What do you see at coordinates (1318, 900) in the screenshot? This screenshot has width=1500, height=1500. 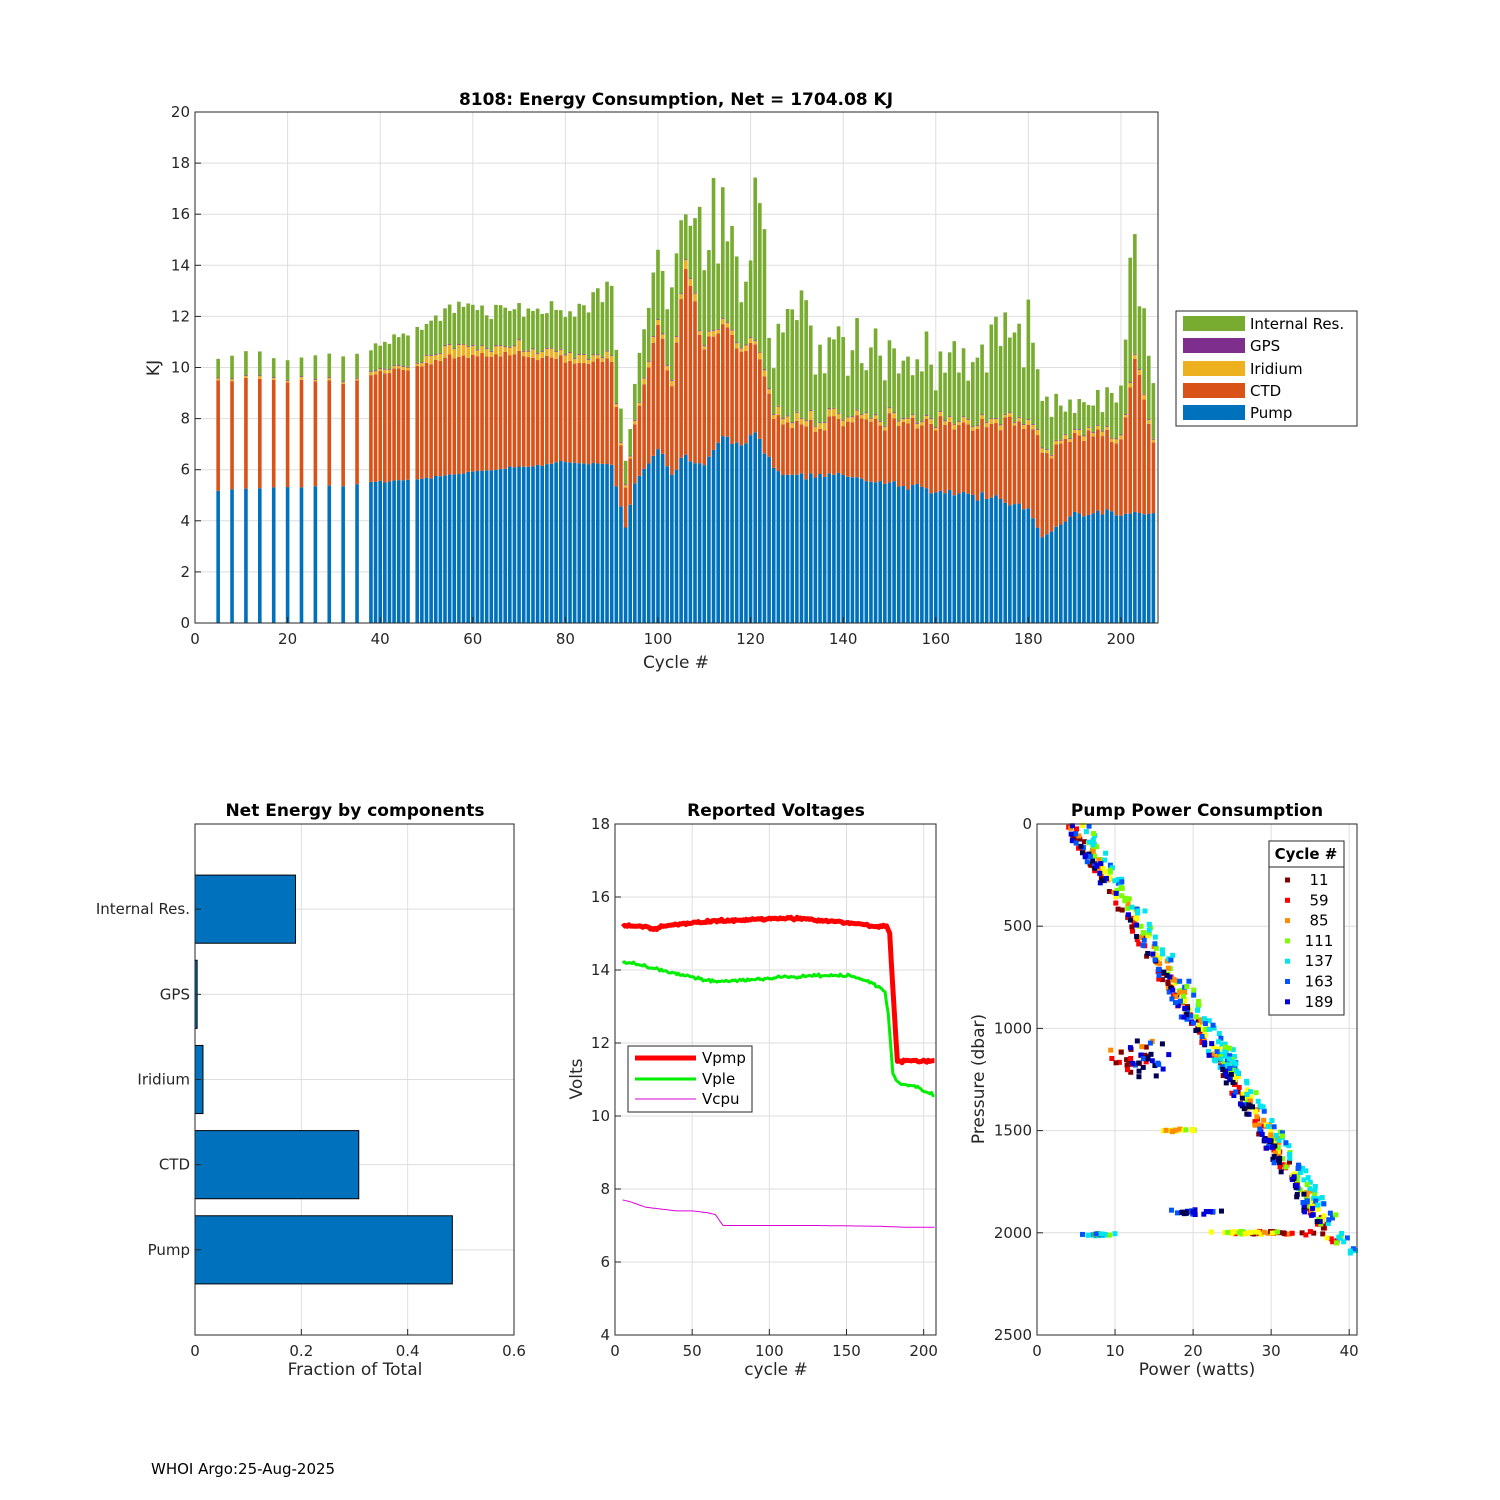 I see `pump-power-legend-label: 59` at bounding box center [1318, 900].